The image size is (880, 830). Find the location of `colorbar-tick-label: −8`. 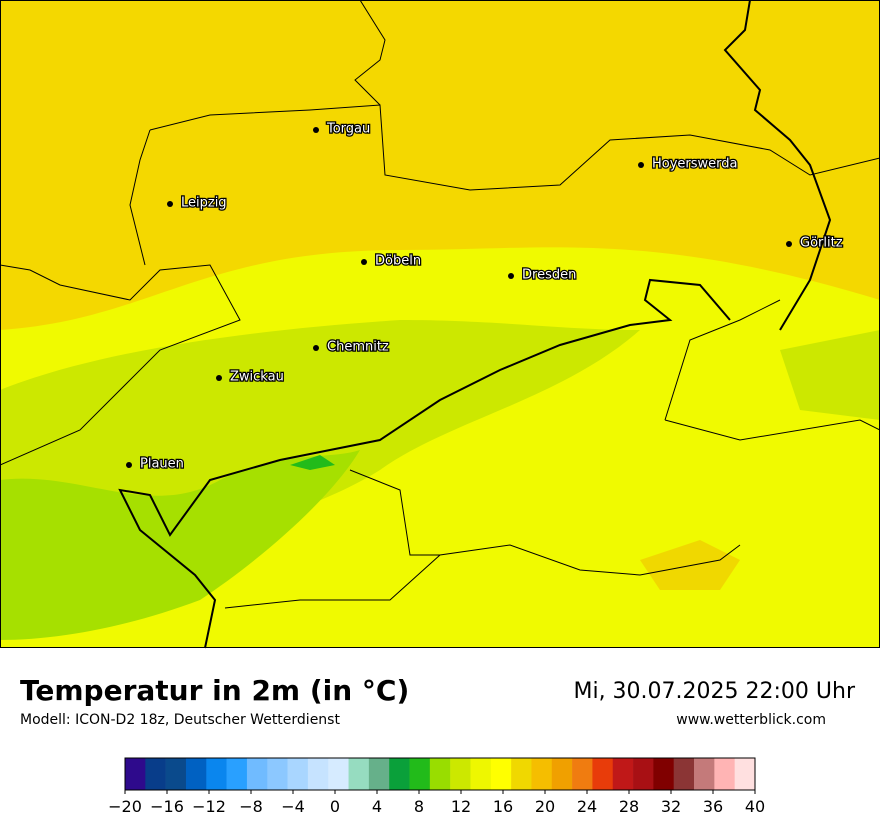

colorbar-tick-label: −8 is located at coordinates (251, 806).